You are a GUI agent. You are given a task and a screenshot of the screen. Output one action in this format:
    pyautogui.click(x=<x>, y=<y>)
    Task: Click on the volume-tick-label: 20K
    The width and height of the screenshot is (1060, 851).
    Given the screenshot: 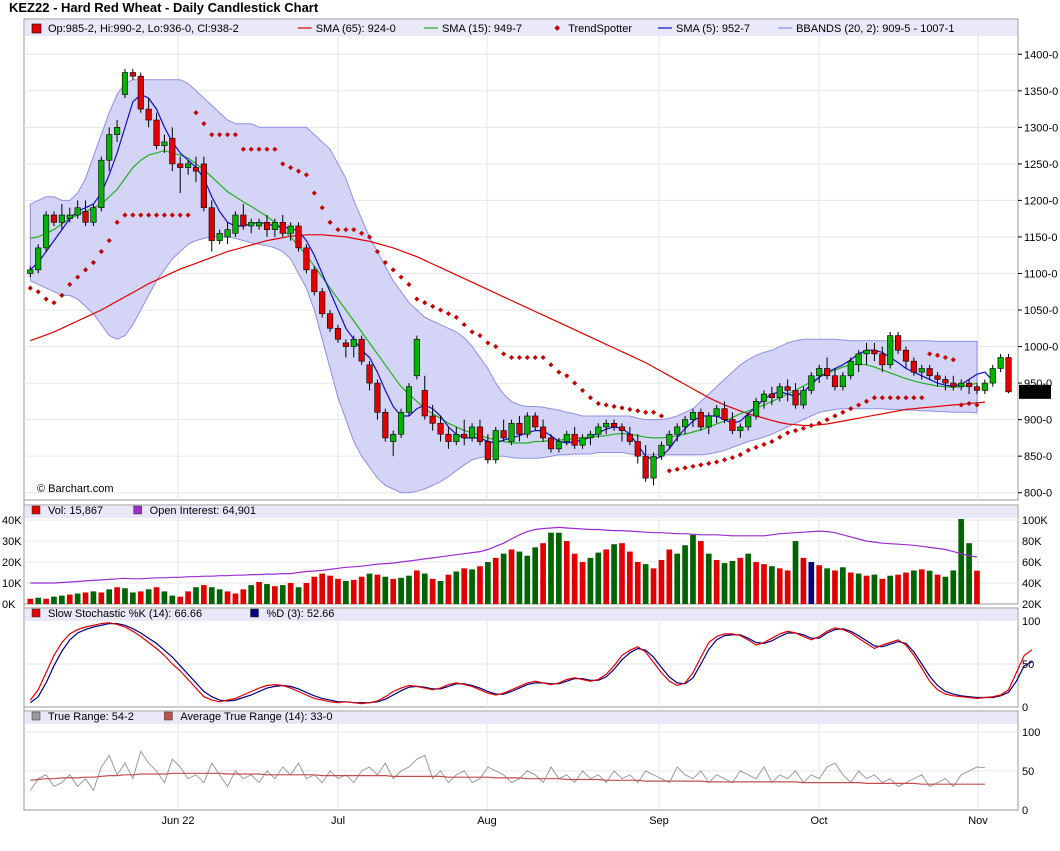 What is the action you would take?
    pyautogui.click(x=12, y=563)
    